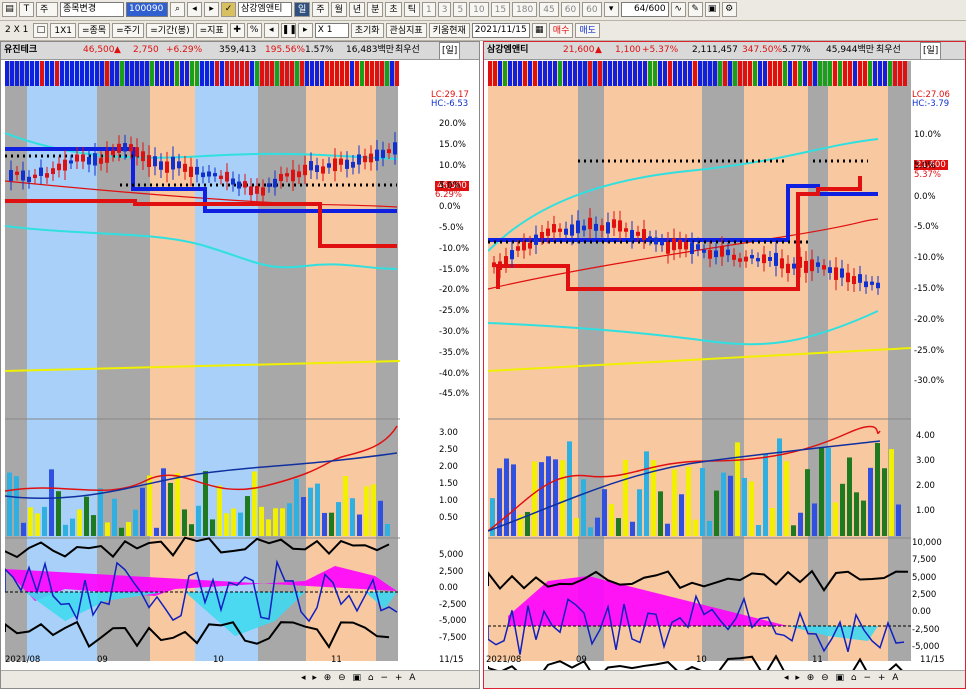 The width and height of the screenshot is (966, 689). Describe the element at coordinates (570, 9) in the screenshot. I see `min-60a: 60` at that location.